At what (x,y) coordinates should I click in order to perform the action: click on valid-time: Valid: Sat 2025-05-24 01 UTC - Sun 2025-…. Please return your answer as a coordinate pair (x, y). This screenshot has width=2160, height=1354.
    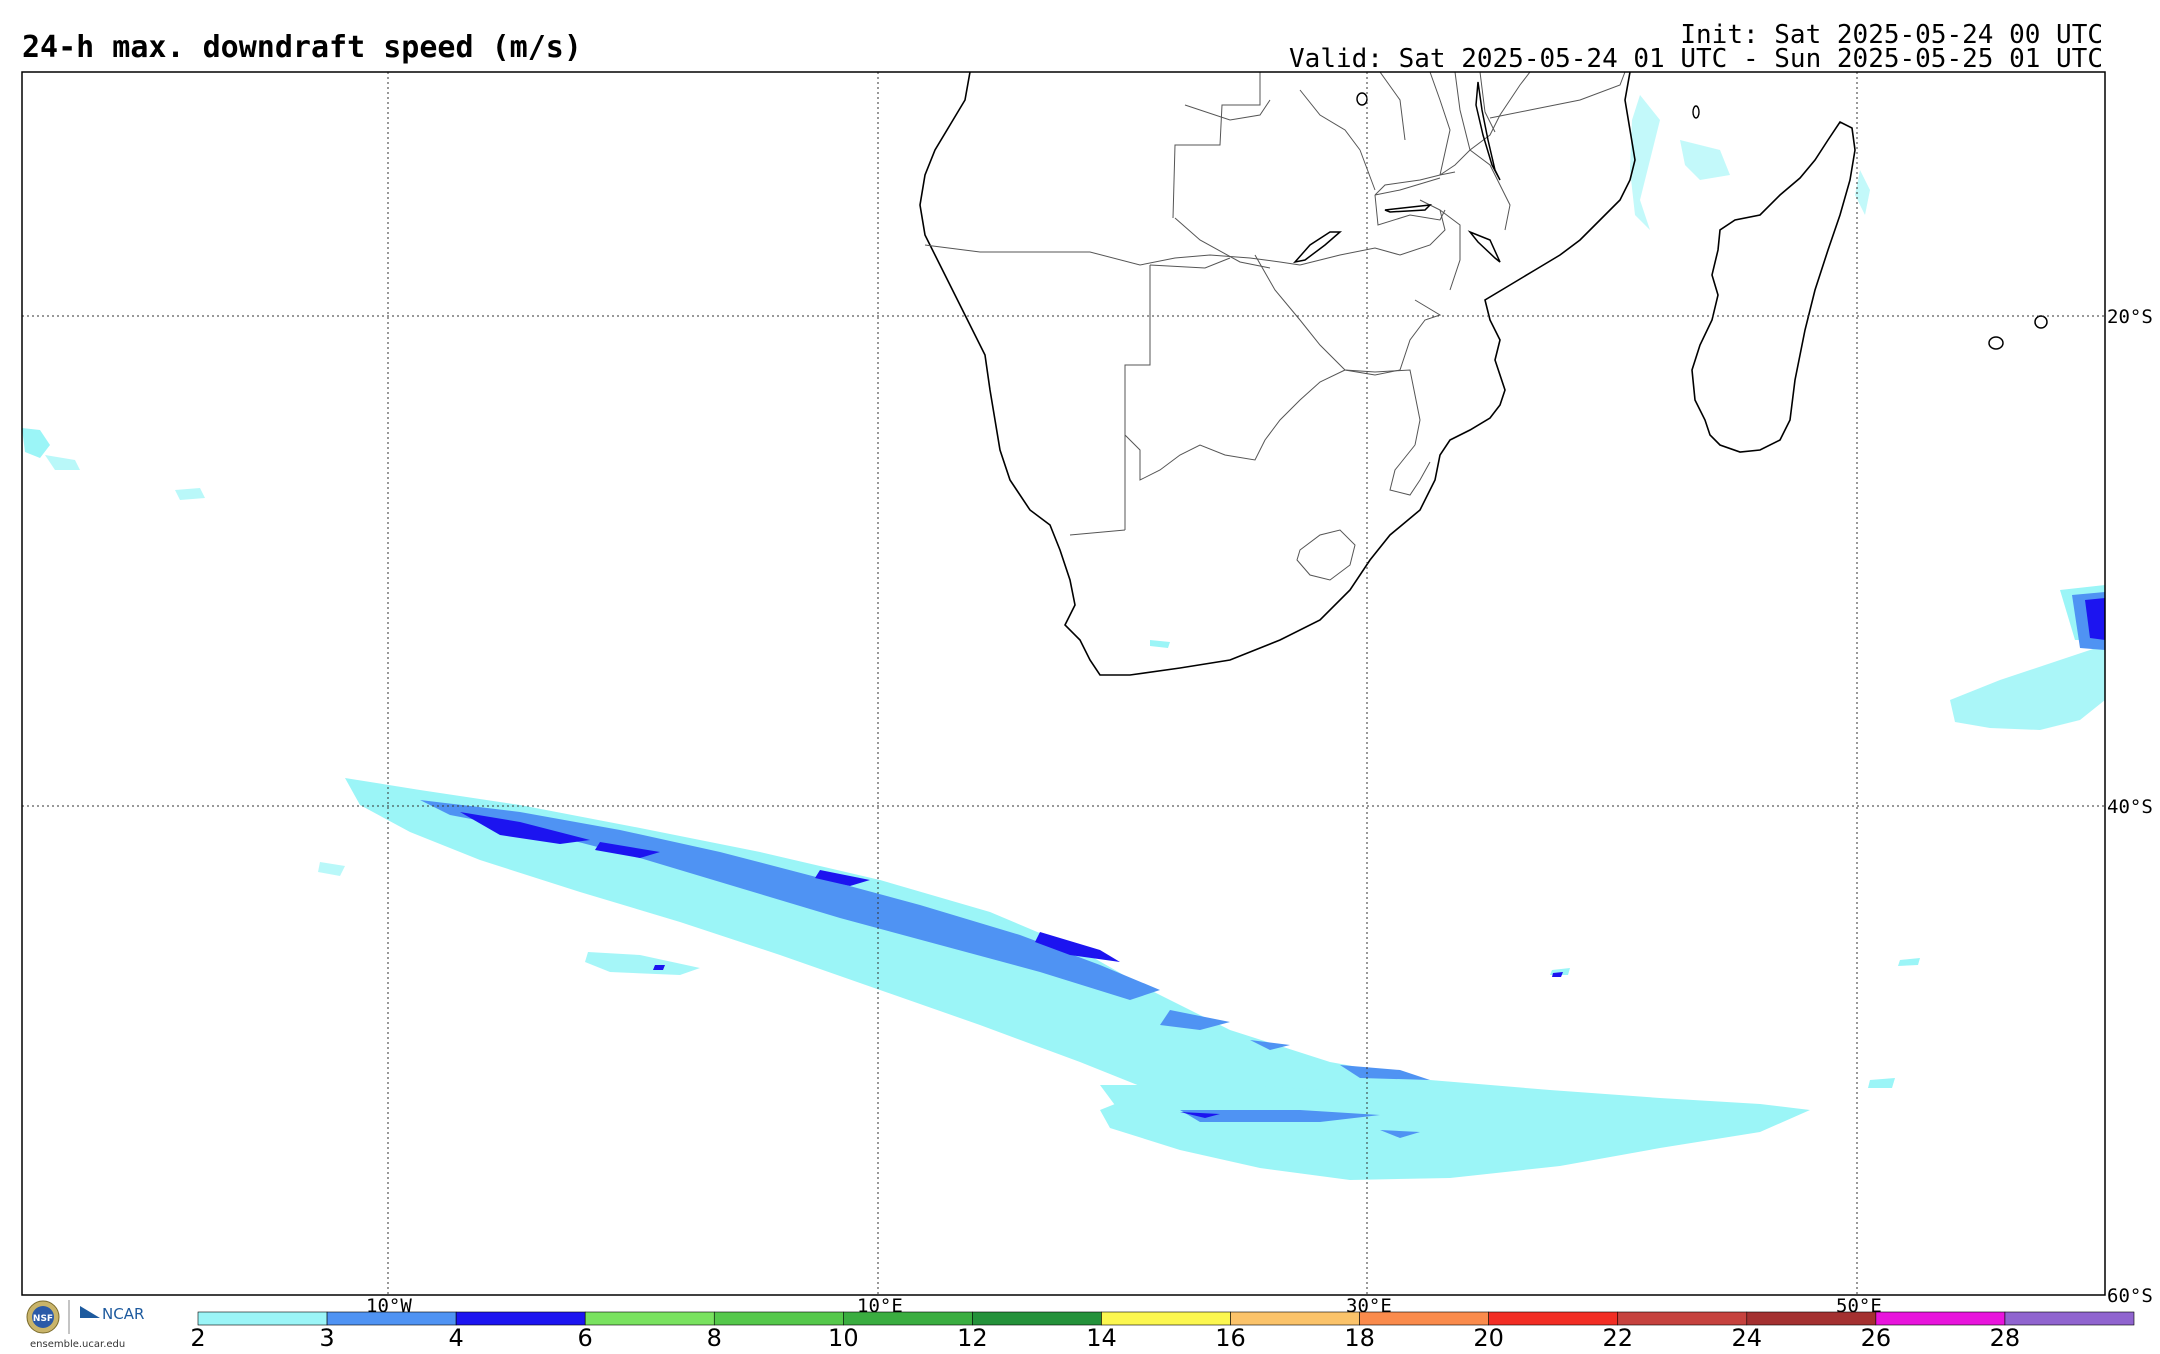
    Looking at the image, I should click on (1696, 59).